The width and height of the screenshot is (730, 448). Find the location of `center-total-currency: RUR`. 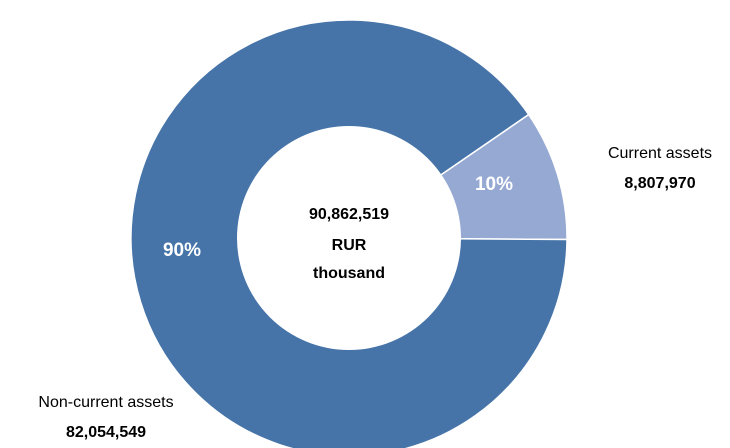

center-total-currency: RUR is located at coordinates (349, 245).